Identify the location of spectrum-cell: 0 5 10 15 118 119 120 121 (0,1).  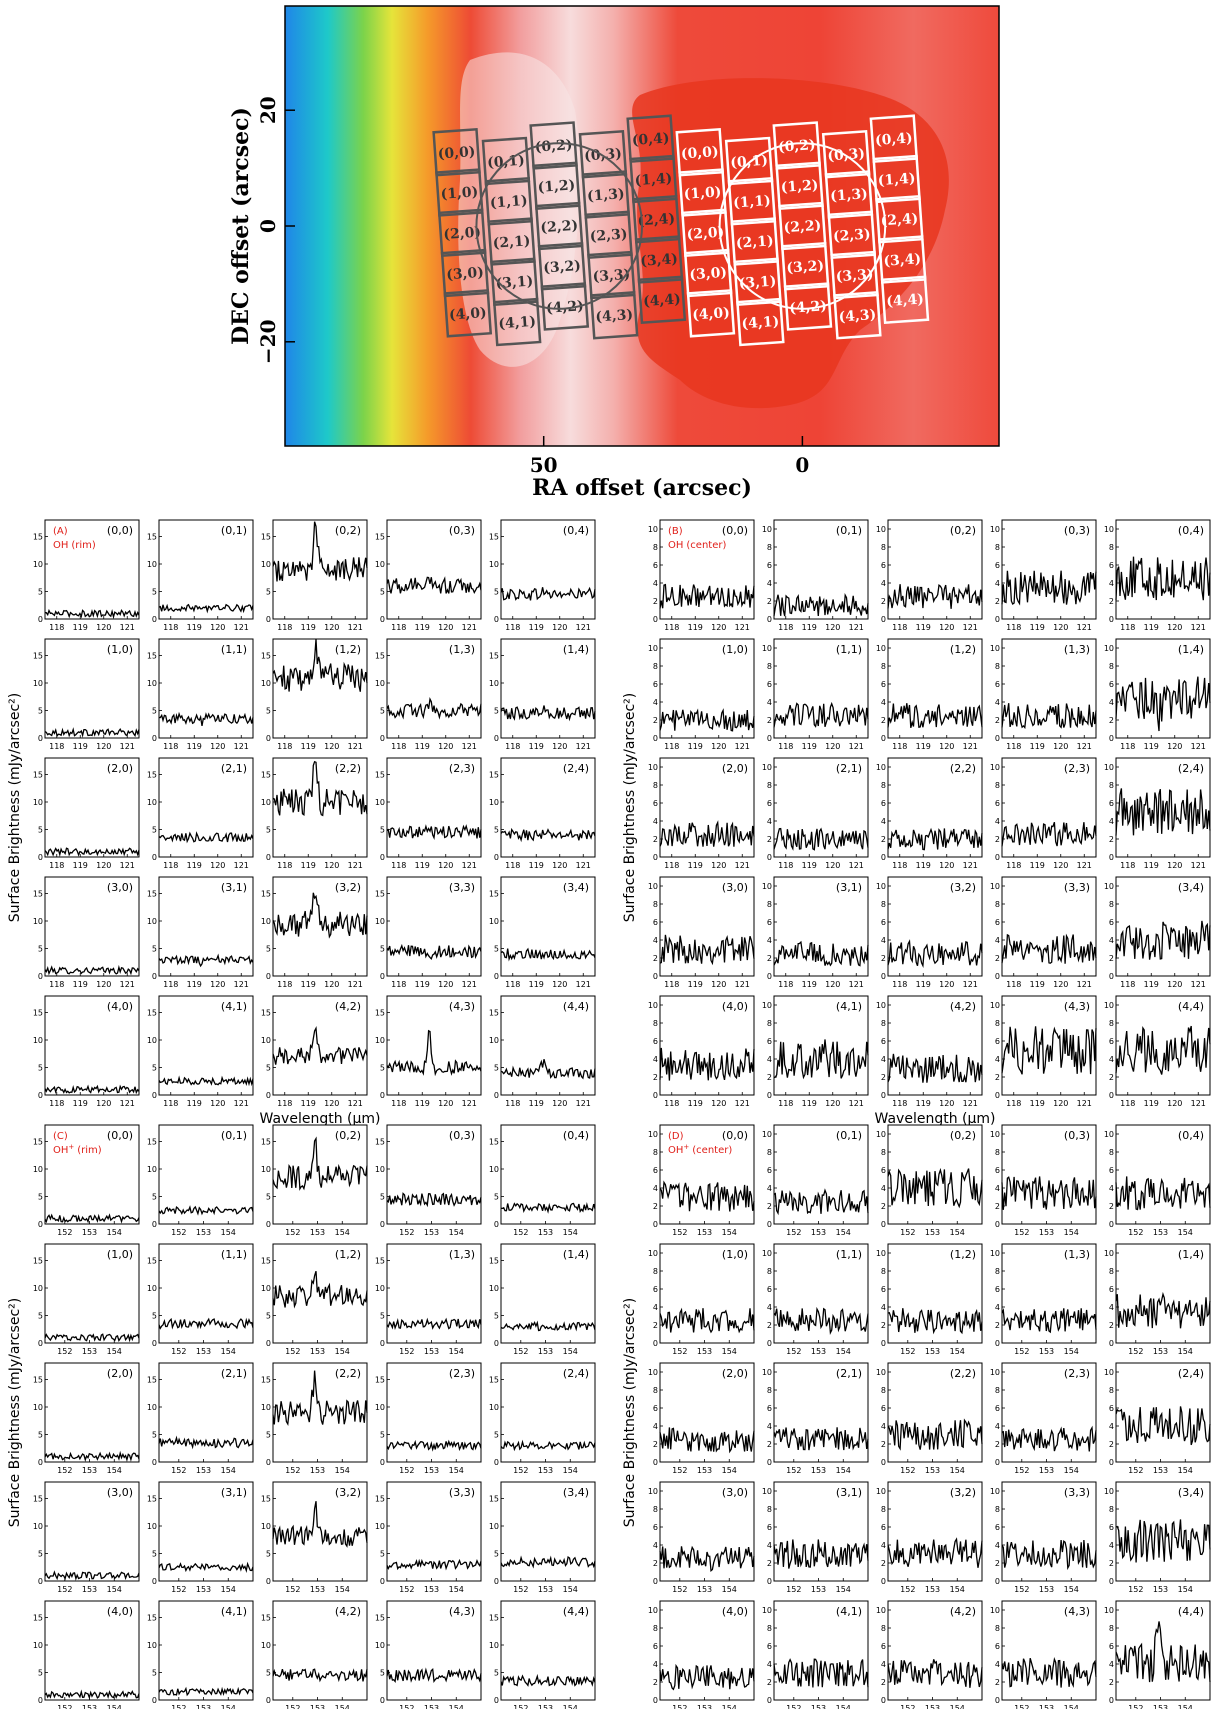
(200, 575).